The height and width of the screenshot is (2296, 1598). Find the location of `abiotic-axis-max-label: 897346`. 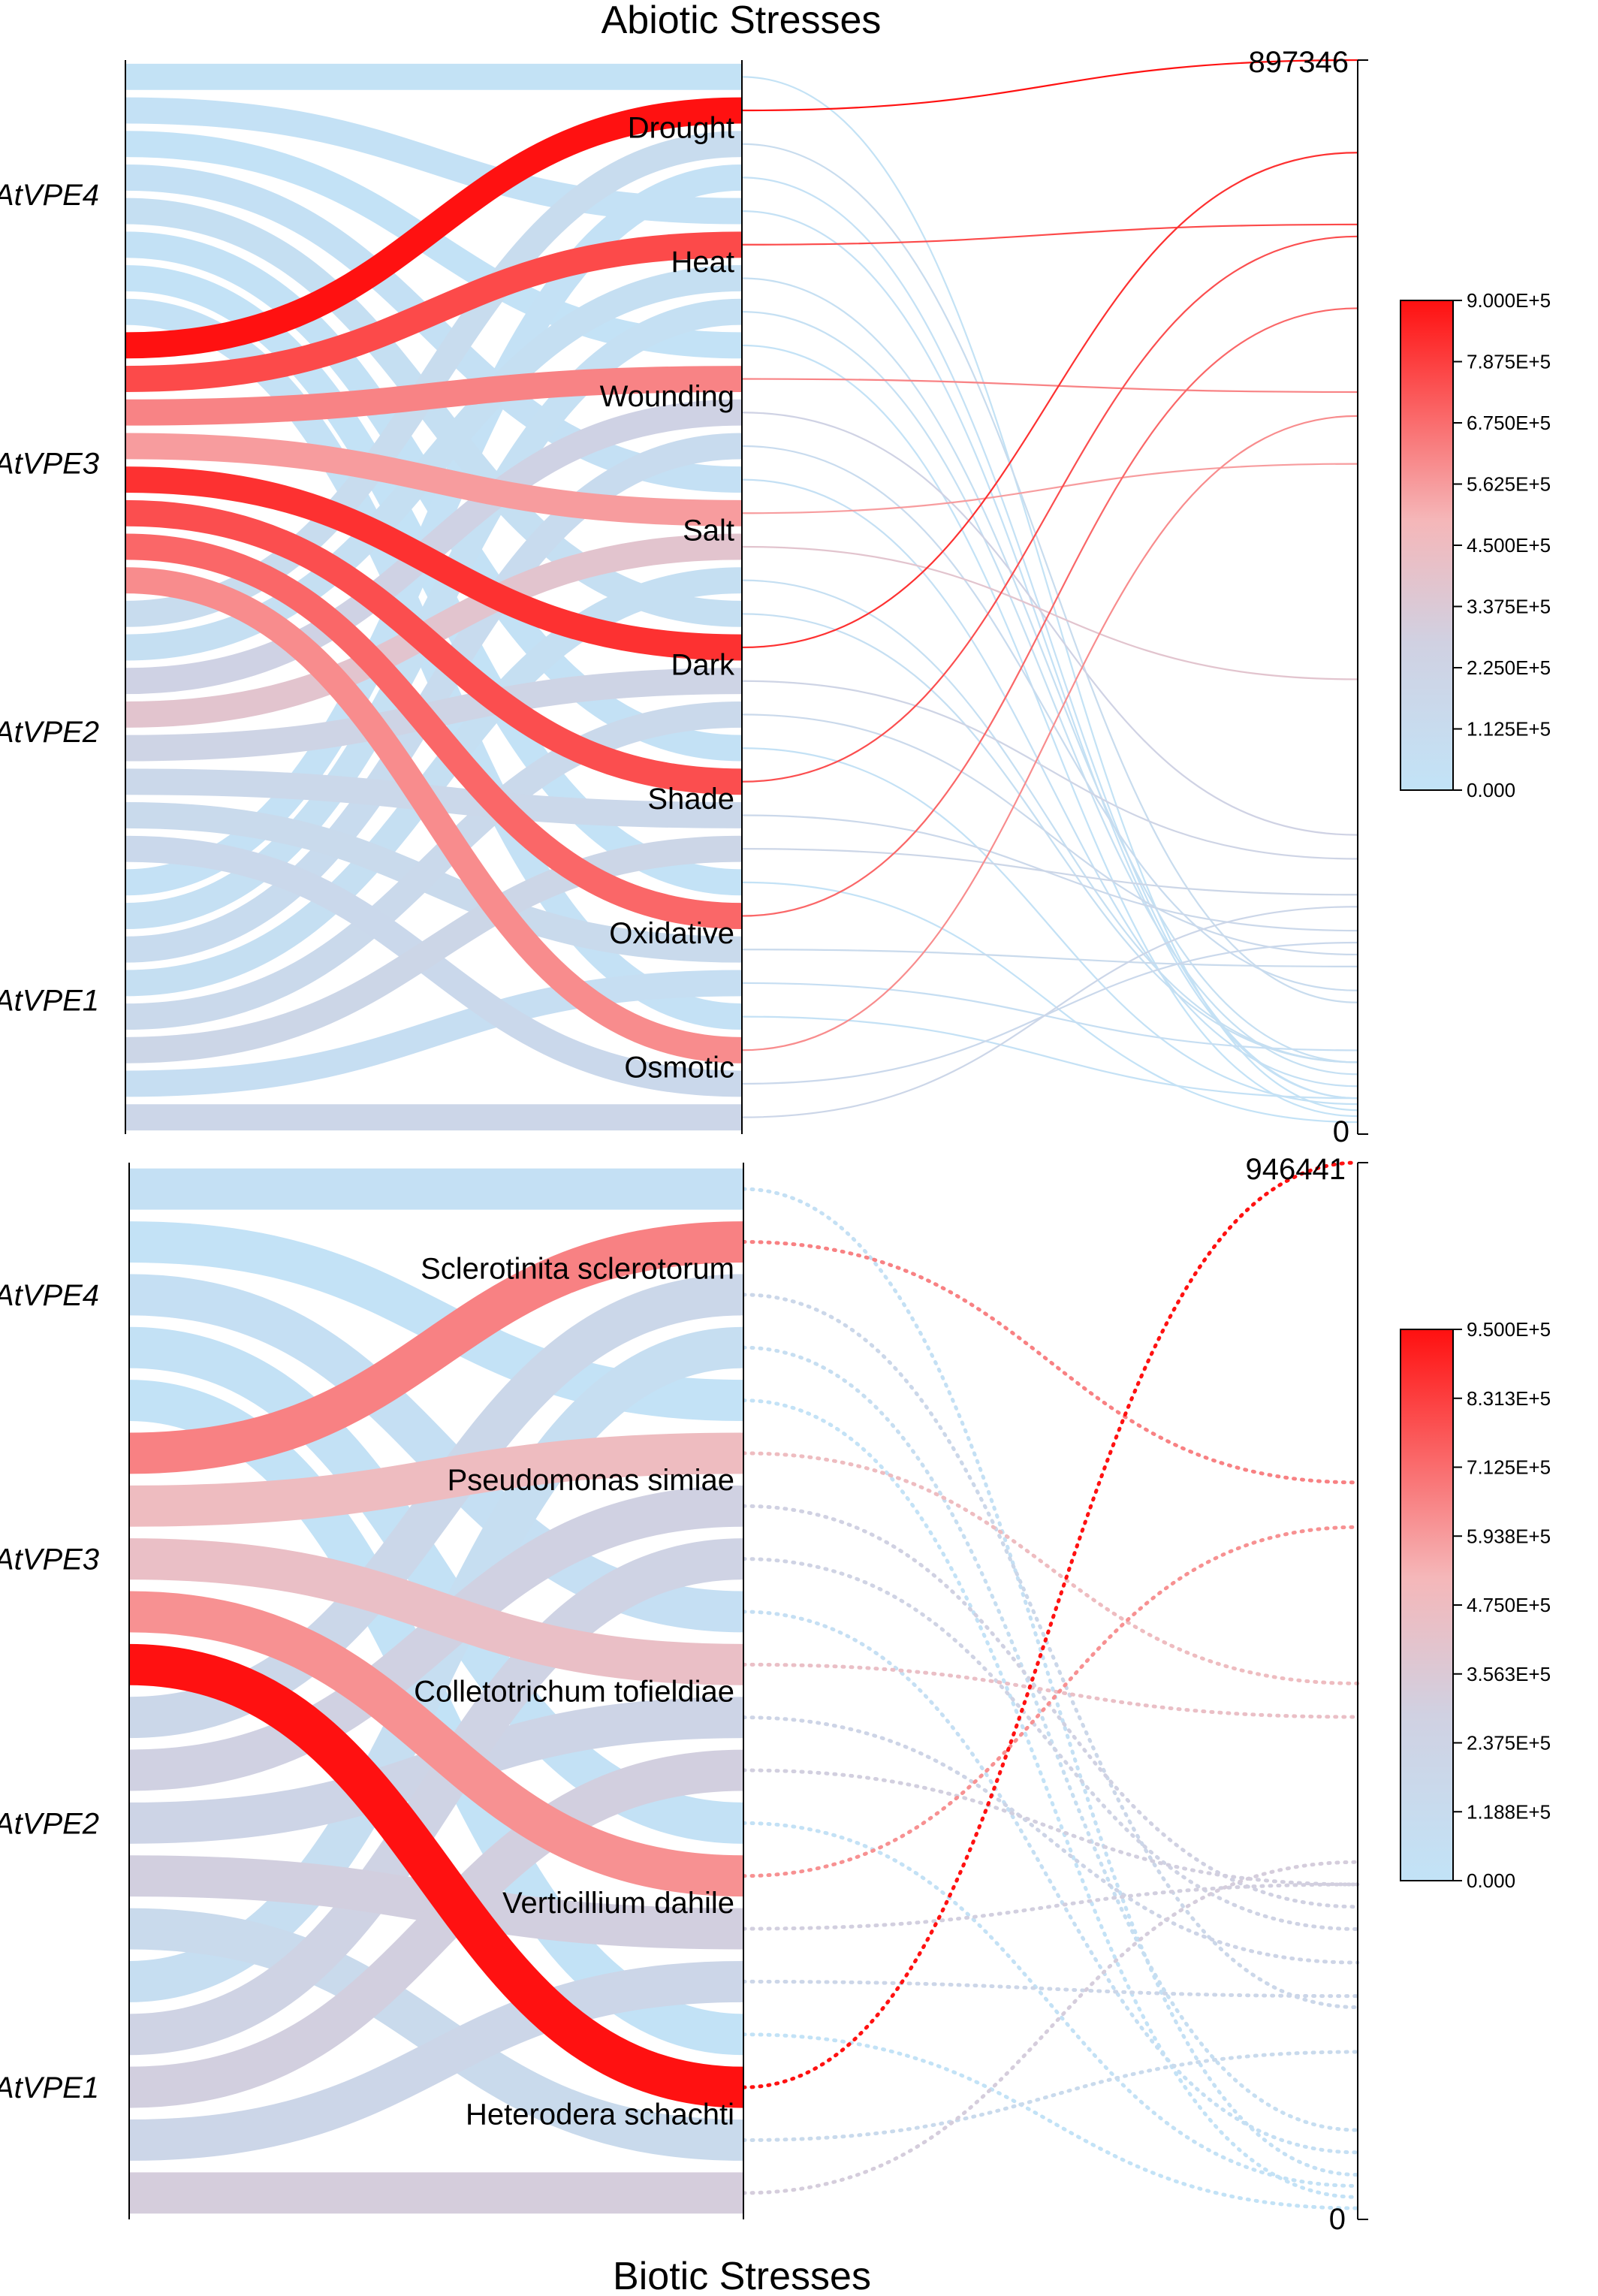

abiotic-axis-max-label: 897346 is located at coordinates (1299, 62).